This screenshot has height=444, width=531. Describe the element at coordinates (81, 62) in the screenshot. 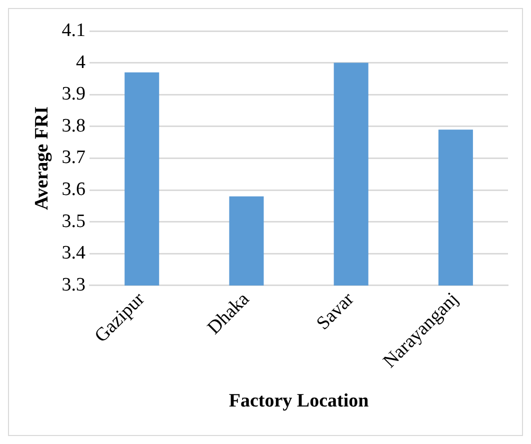

I see `y-tick-label: 4` at that location.